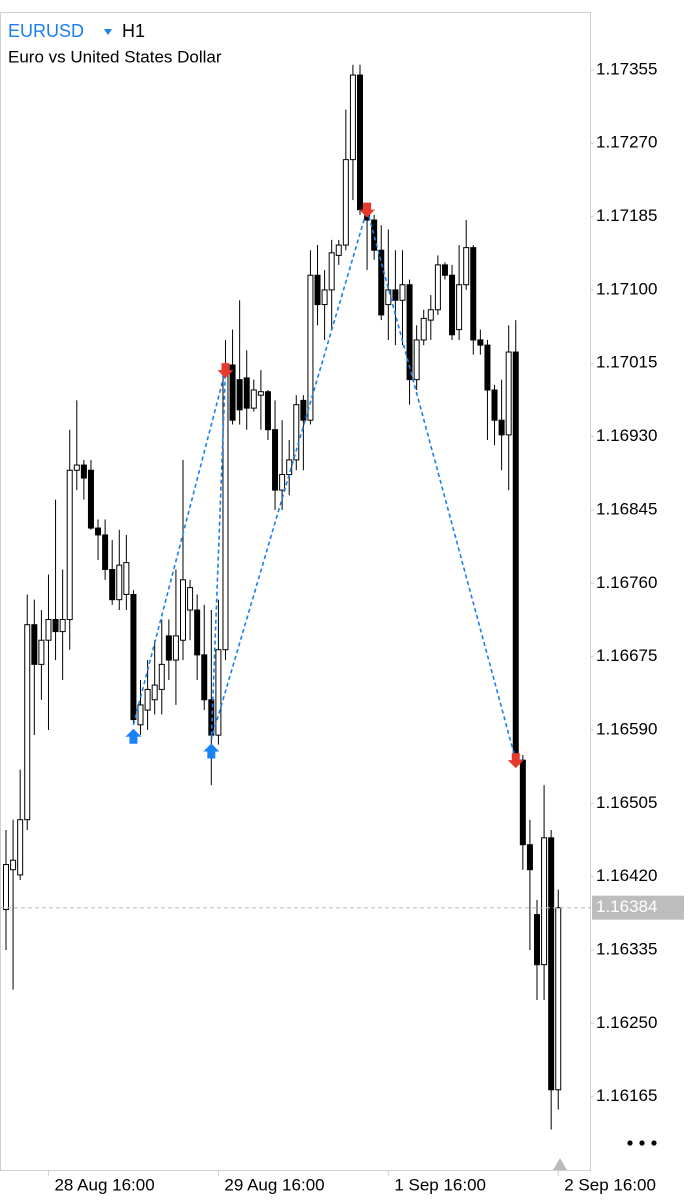 The width and height of the screenshot is (692, 1200). Describe the element at coordinates (626, 728) in the screenshot. I see `y-tick-label: 1.16590` at that location.